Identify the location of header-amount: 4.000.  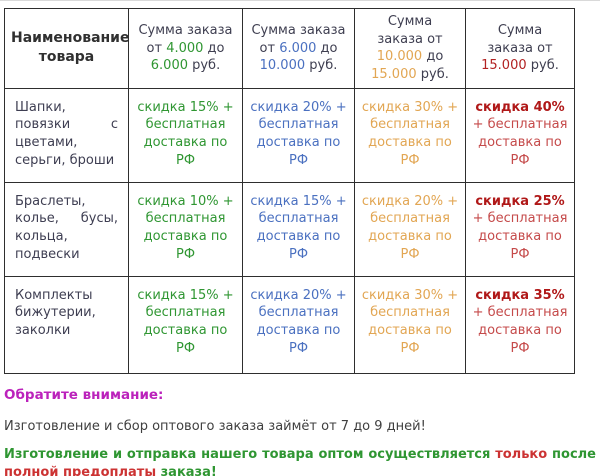
(185, 48).